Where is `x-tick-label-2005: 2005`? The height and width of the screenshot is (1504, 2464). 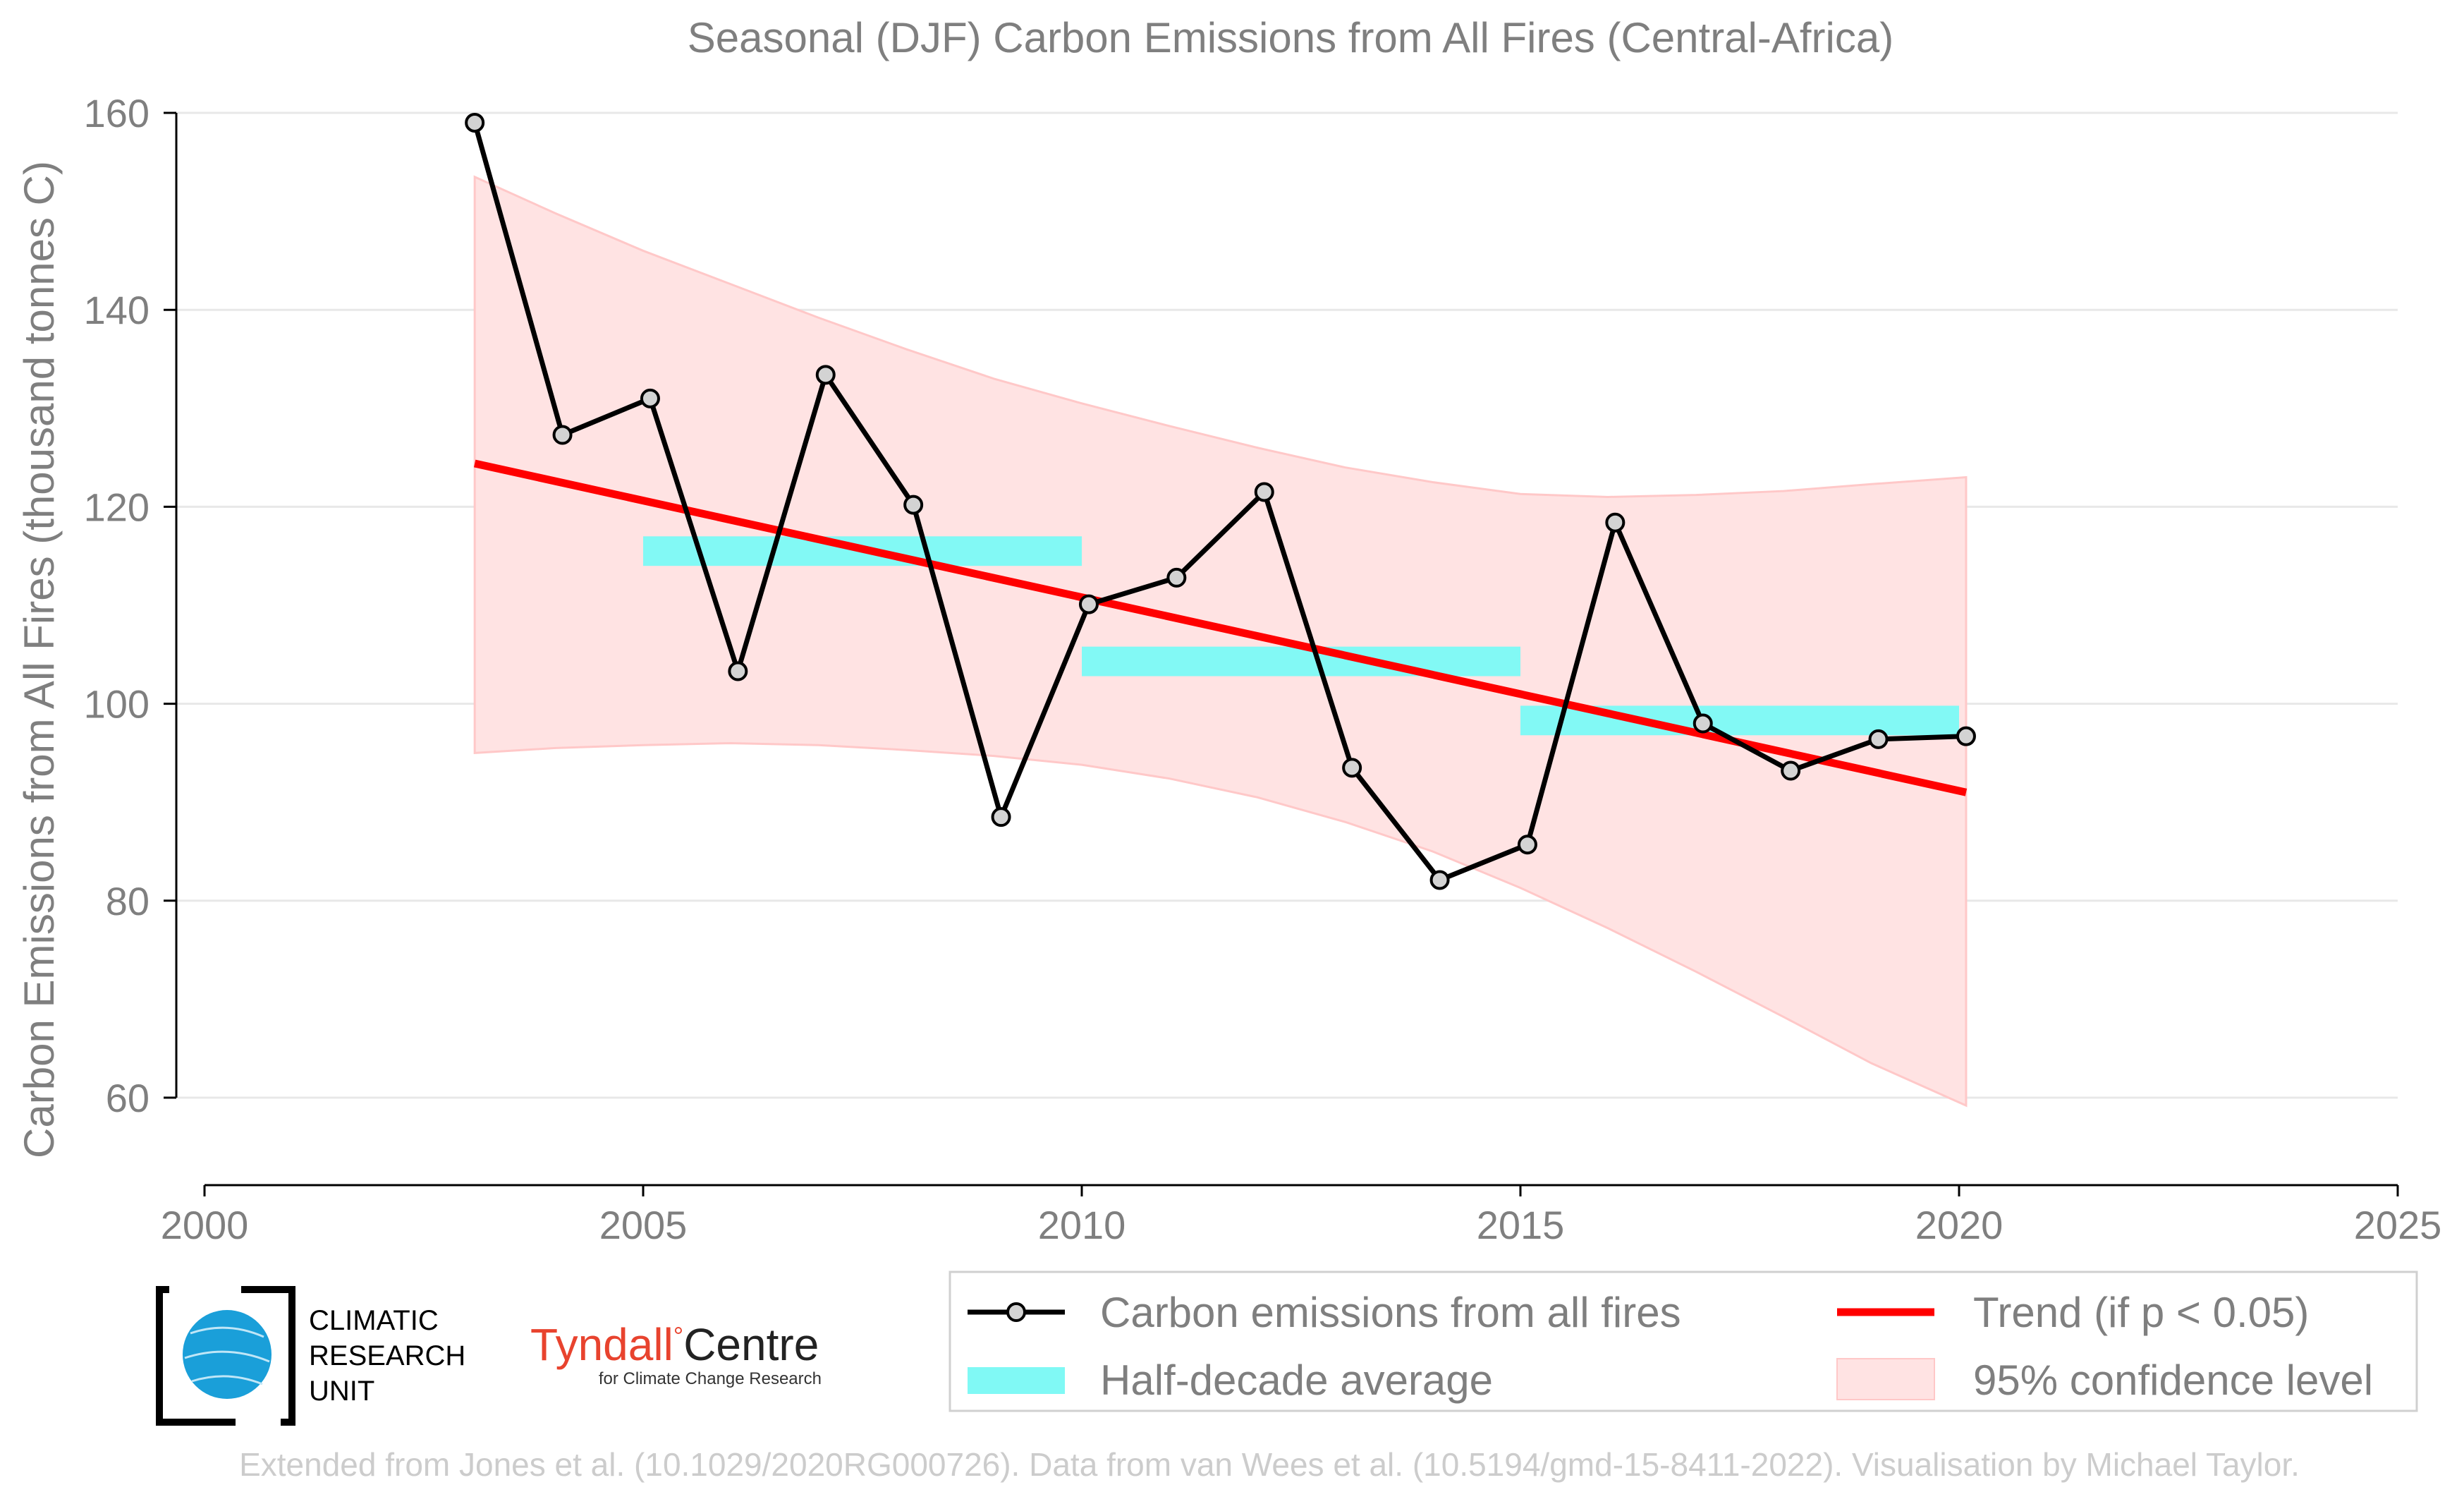
x-tick-label-2005: 2005 is located at coordinates (644, 1225).